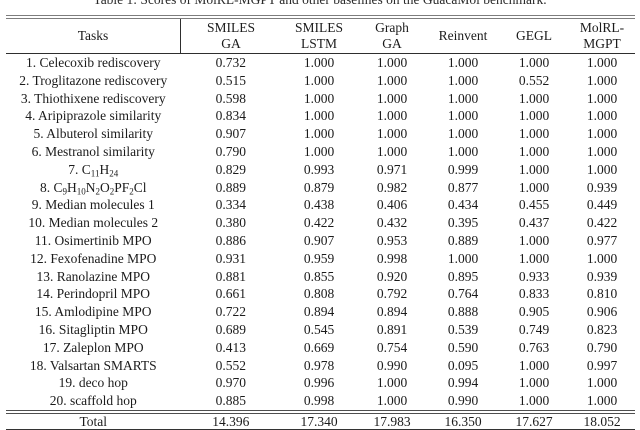 The image size is (640, 430). What do you see at coordinates (230, 329) in the screenshot?
I see `value-cell: 0.689` at bounding box center [230, 329].